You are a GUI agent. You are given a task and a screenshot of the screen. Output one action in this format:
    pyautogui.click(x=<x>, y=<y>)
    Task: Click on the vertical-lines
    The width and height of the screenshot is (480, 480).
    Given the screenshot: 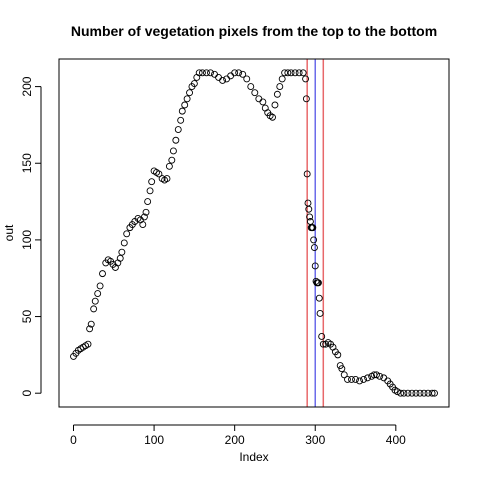 What is the action you would take?
    pyautogui.click(x=315, y=233)
    